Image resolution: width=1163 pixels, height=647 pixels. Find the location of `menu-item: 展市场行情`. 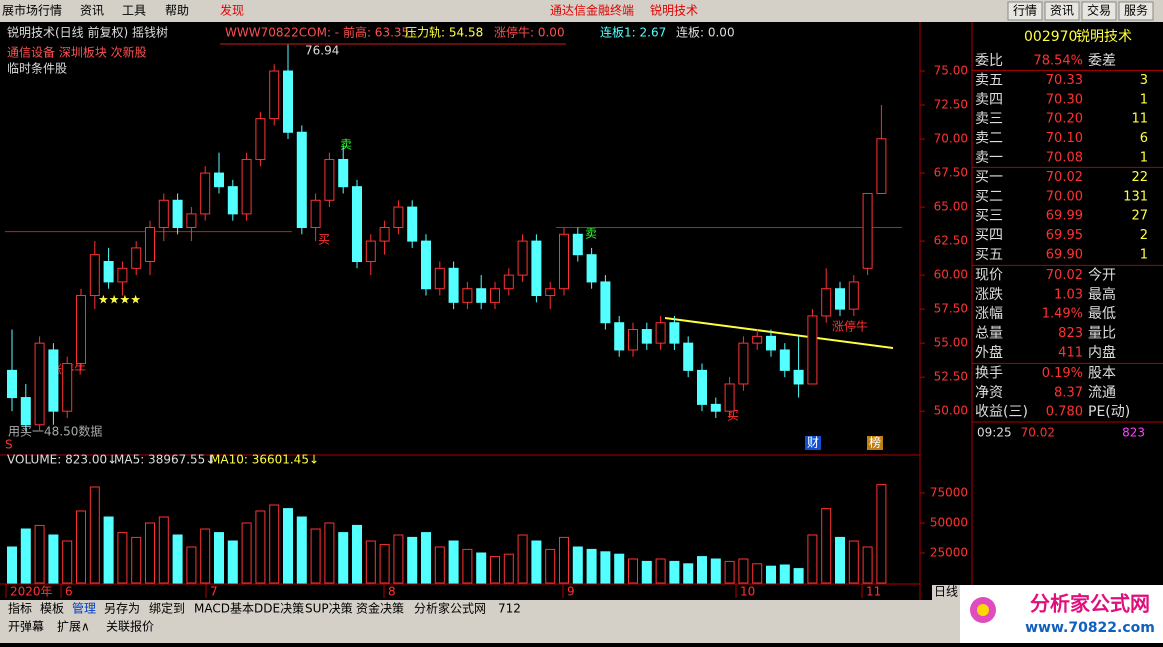

menu-item: 展市场行情 is located at coordinates (32, 10).